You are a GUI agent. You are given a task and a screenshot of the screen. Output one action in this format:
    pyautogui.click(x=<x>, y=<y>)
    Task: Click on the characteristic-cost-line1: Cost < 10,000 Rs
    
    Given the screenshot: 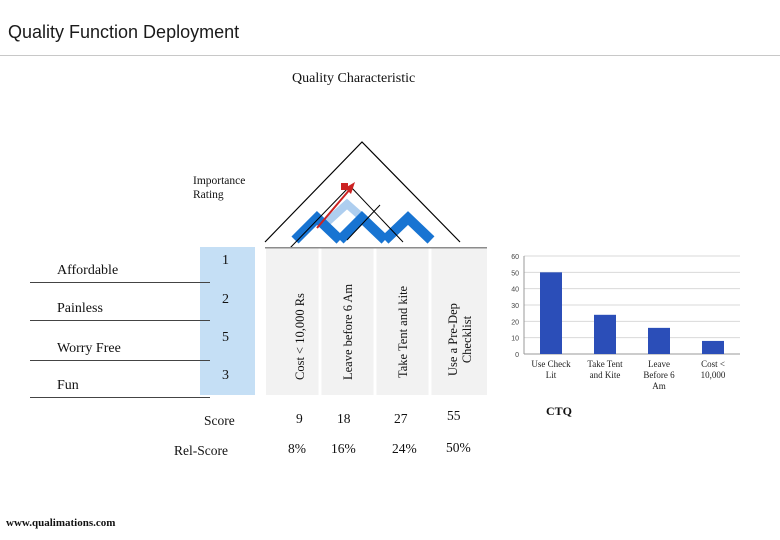 What is the action you would take?
    pyautogui.click(x=300, y=336)
    